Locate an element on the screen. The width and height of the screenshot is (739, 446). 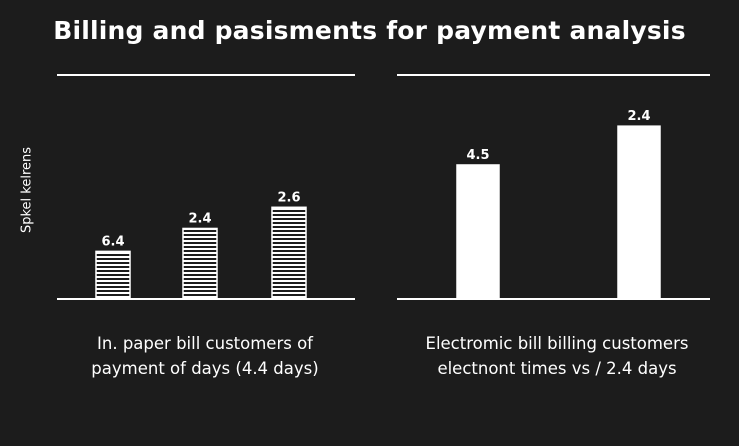
right-caption-line-1: Electromic bill billing customers is located at coordinates (557, 343).